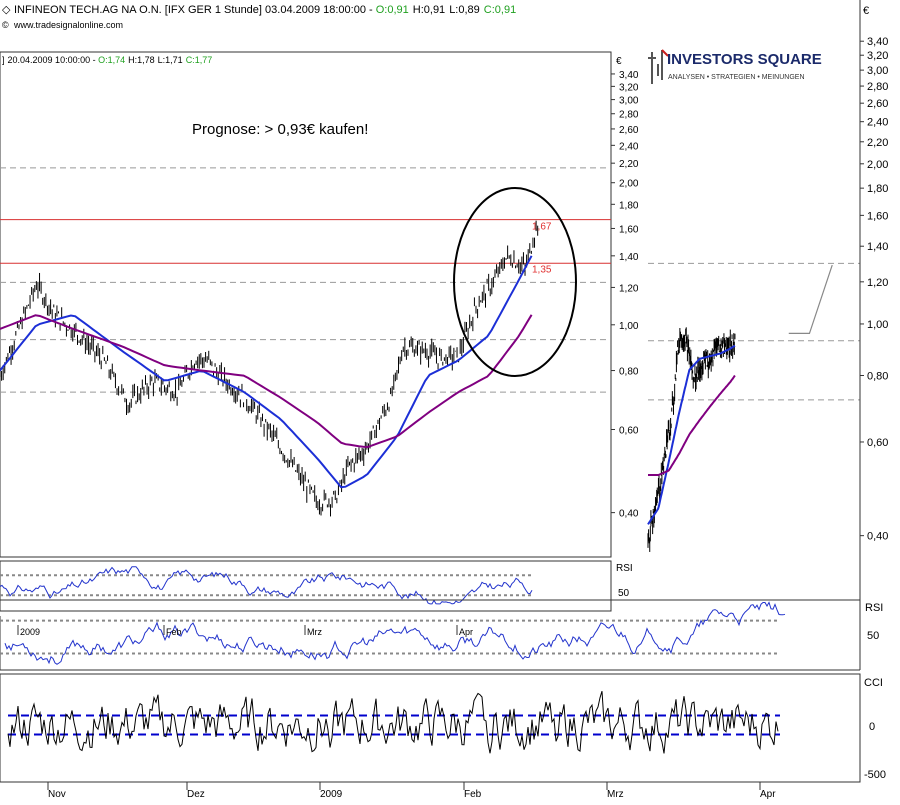  What do you see at coordinates (331, 794) in the screenshot?
I see `cci-xtick-label: 2009` at bounding box center [331, 794].